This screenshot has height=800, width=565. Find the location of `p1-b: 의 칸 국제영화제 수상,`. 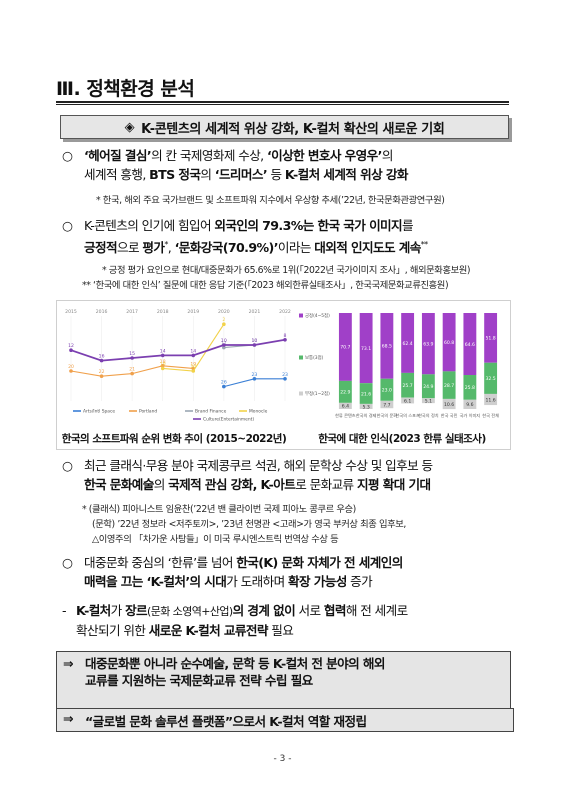

p1-b: 의 칸 국제영화제 수상, is located at coordinates (209, 155).